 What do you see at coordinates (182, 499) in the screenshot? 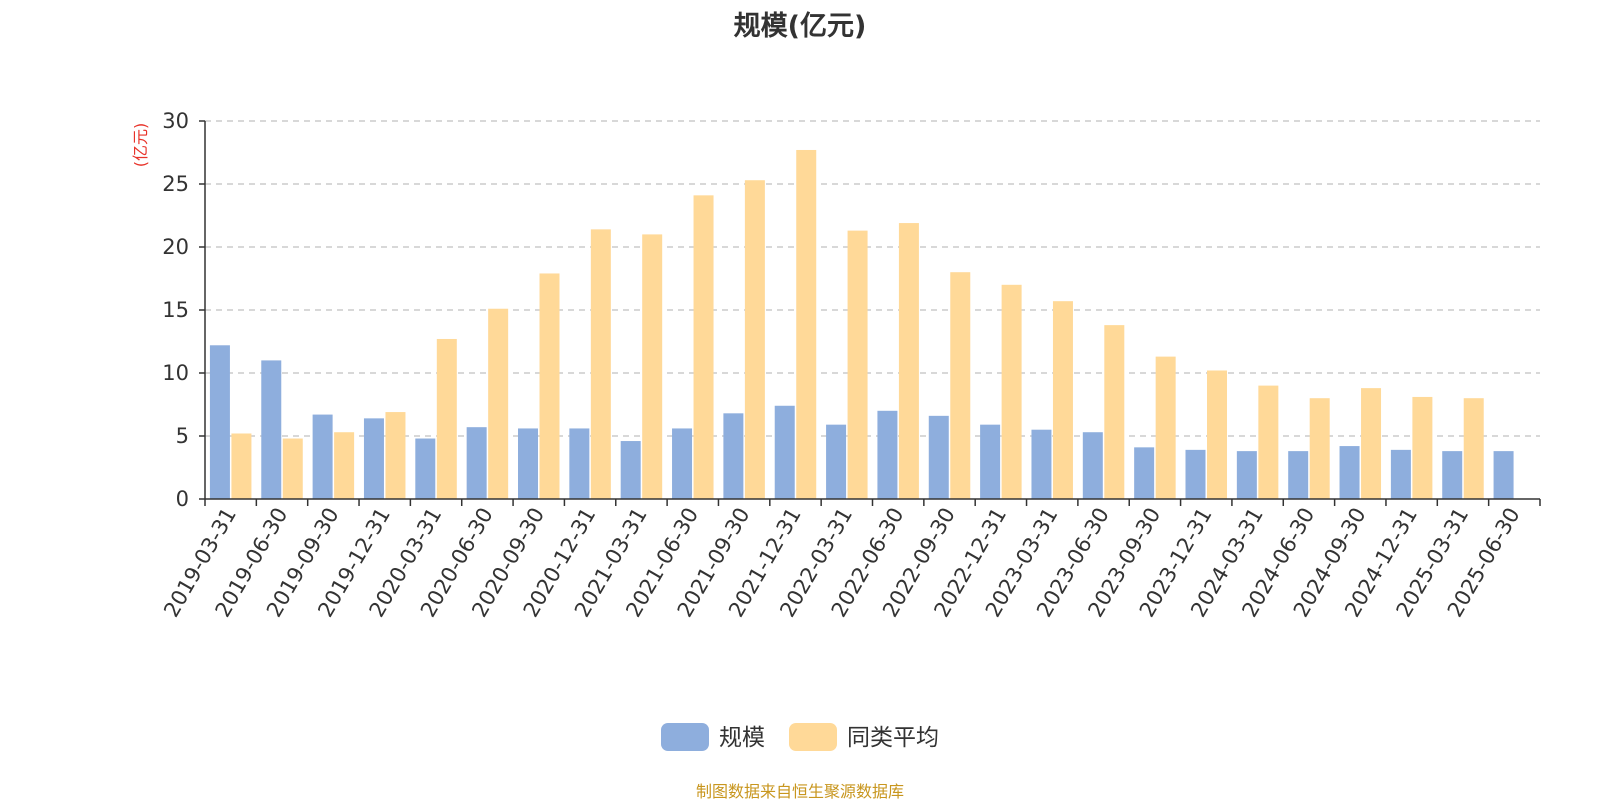
I see `y-tick-label: 0` at bounding box center [182, 499].